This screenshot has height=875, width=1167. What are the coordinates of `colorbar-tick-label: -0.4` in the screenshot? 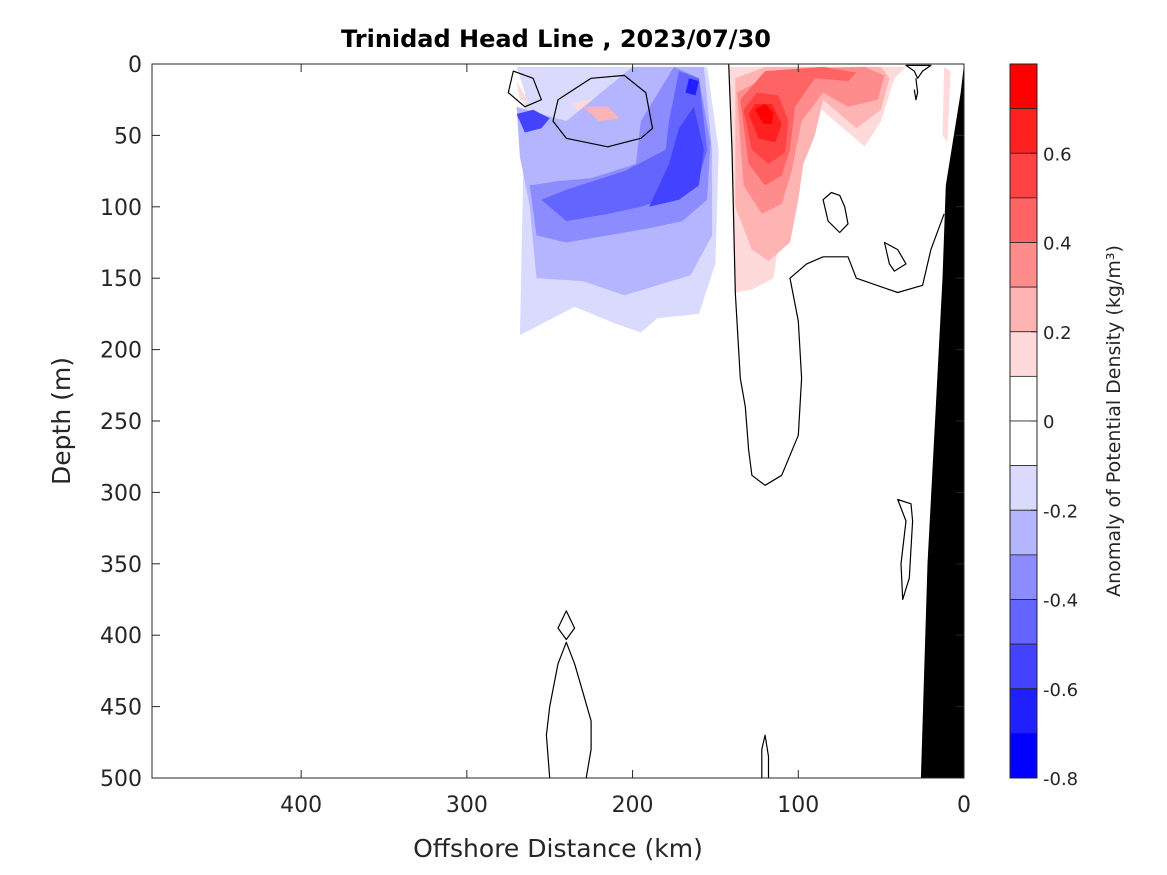 It's located at (1060, 601).